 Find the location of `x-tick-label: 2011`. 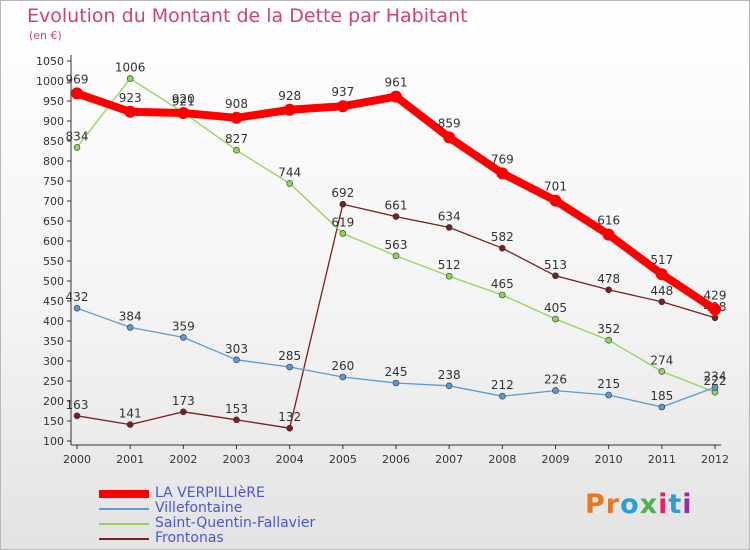

x-tick-label: 2011 is located at coordinates (662, 459).